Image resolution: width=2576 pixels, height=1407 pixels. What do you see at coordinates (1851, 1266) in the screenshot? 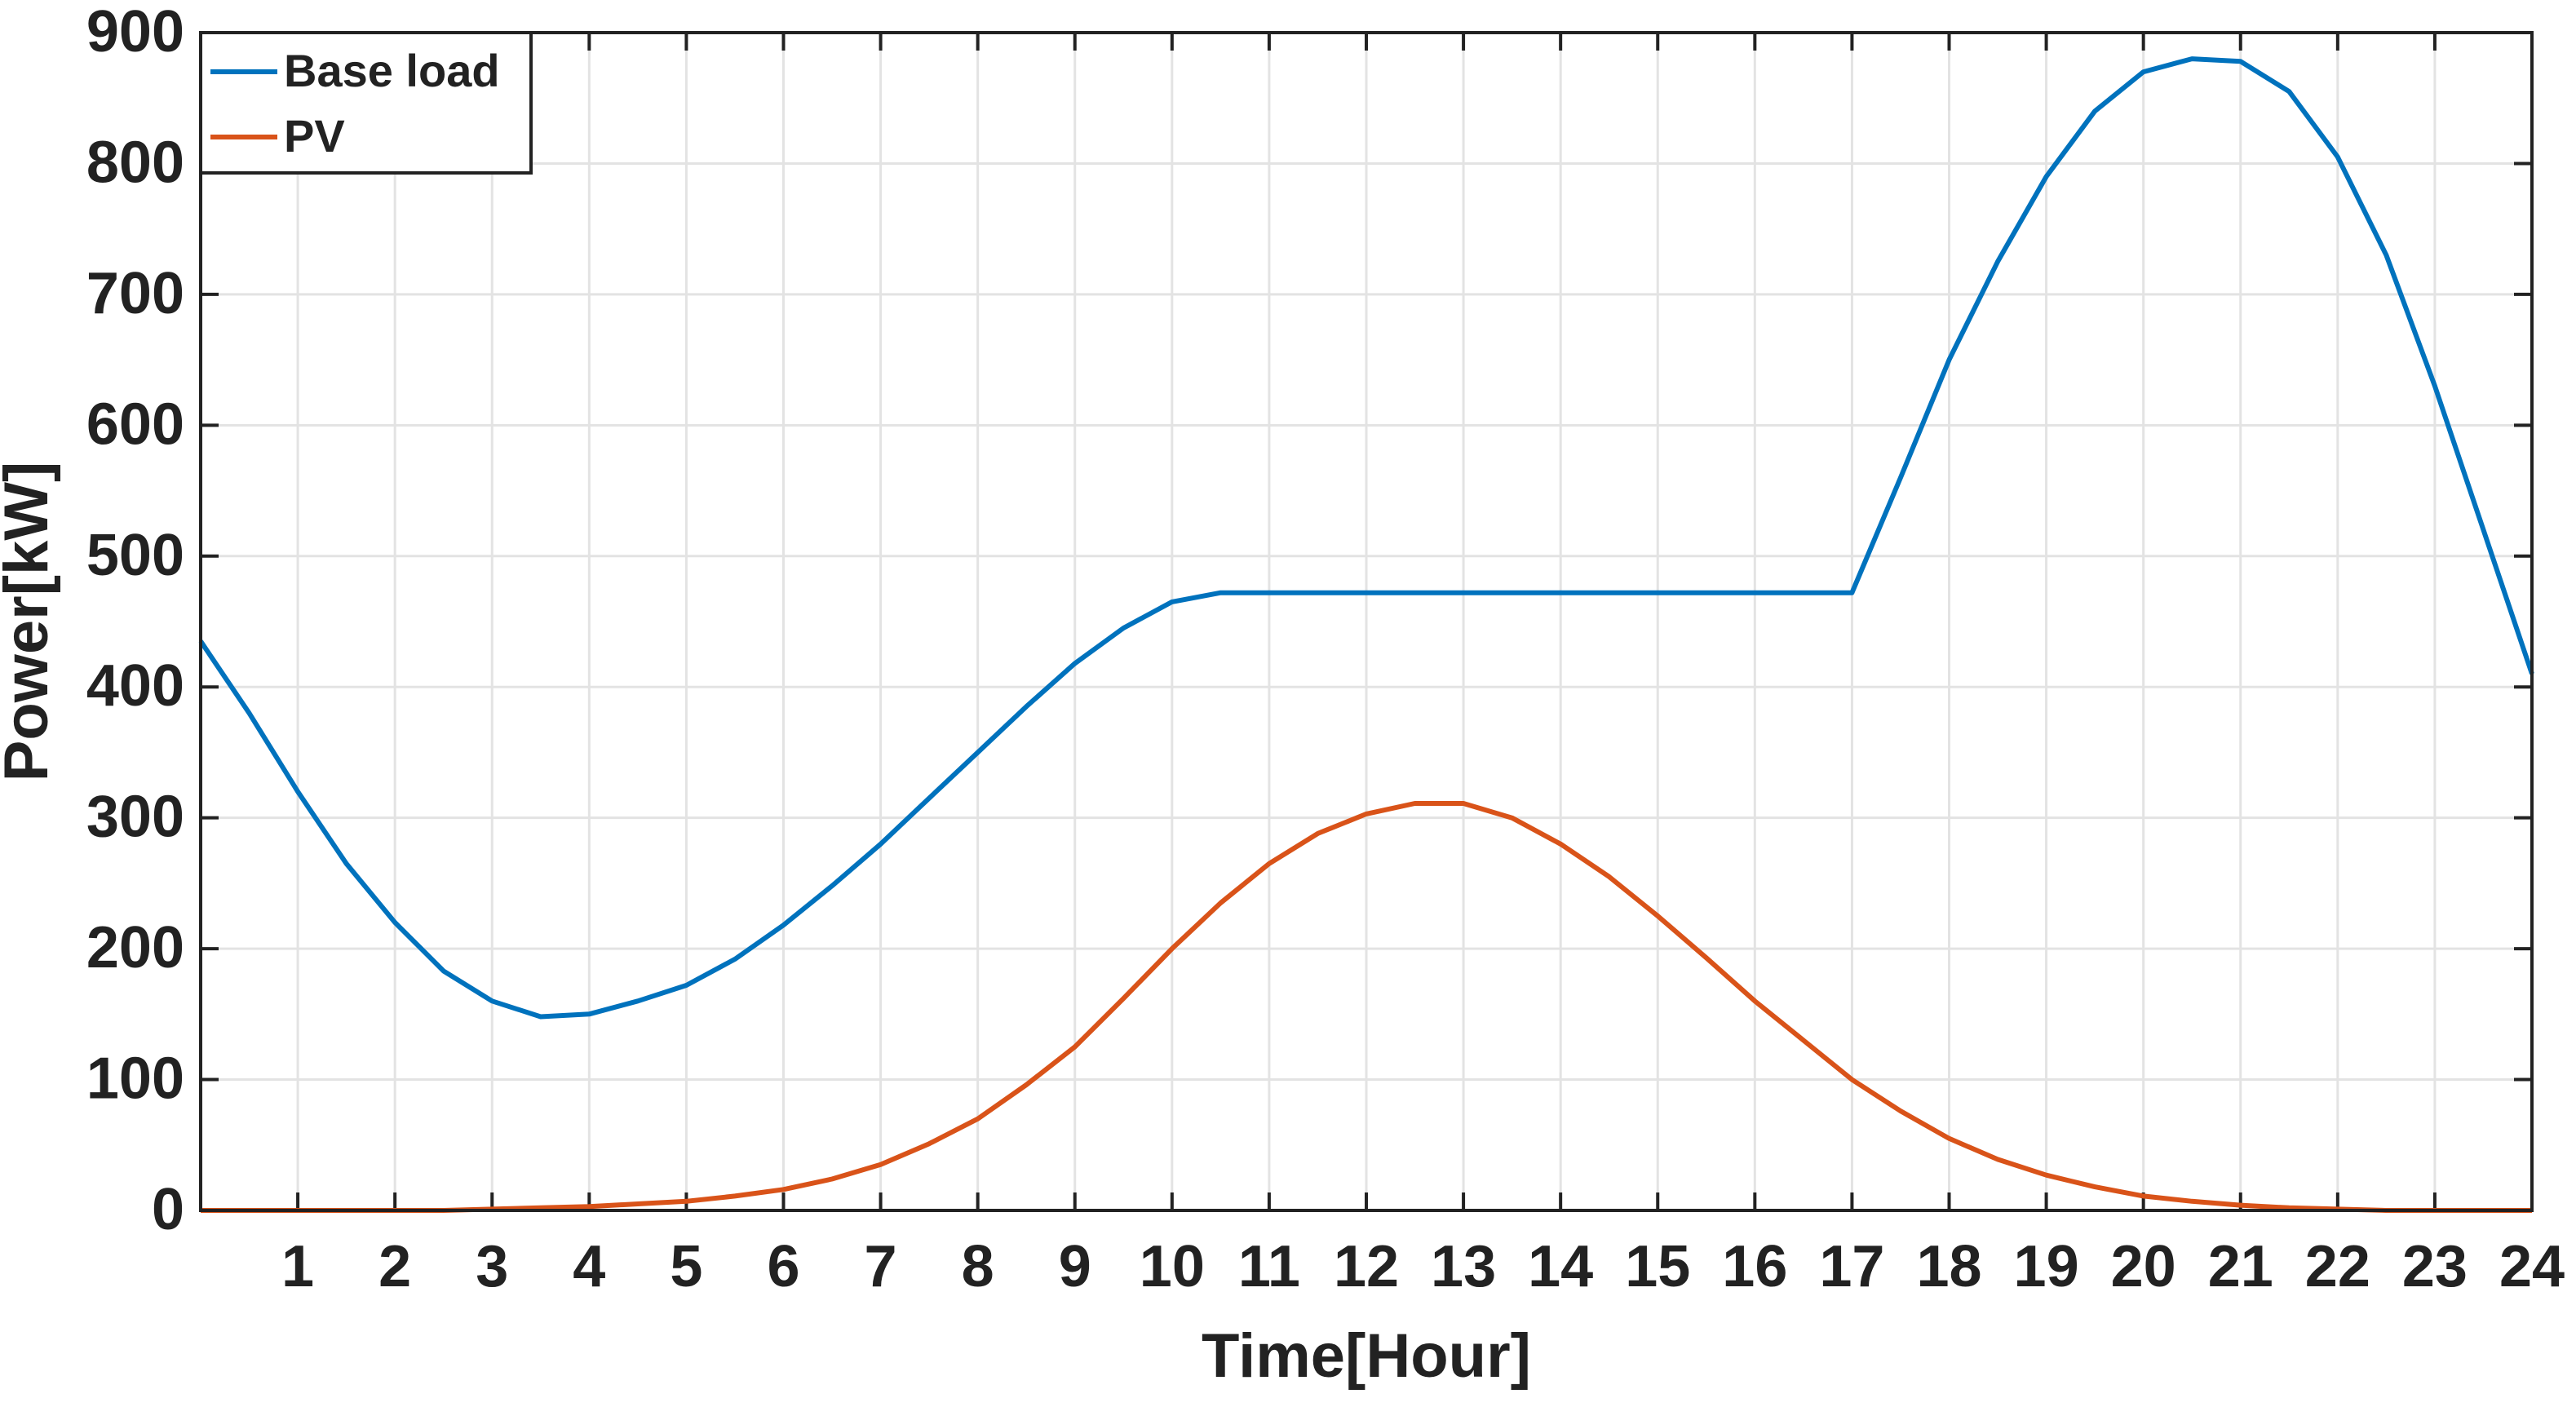
I see `x-tick-label: 17` at bounding box center [1851, 1266].